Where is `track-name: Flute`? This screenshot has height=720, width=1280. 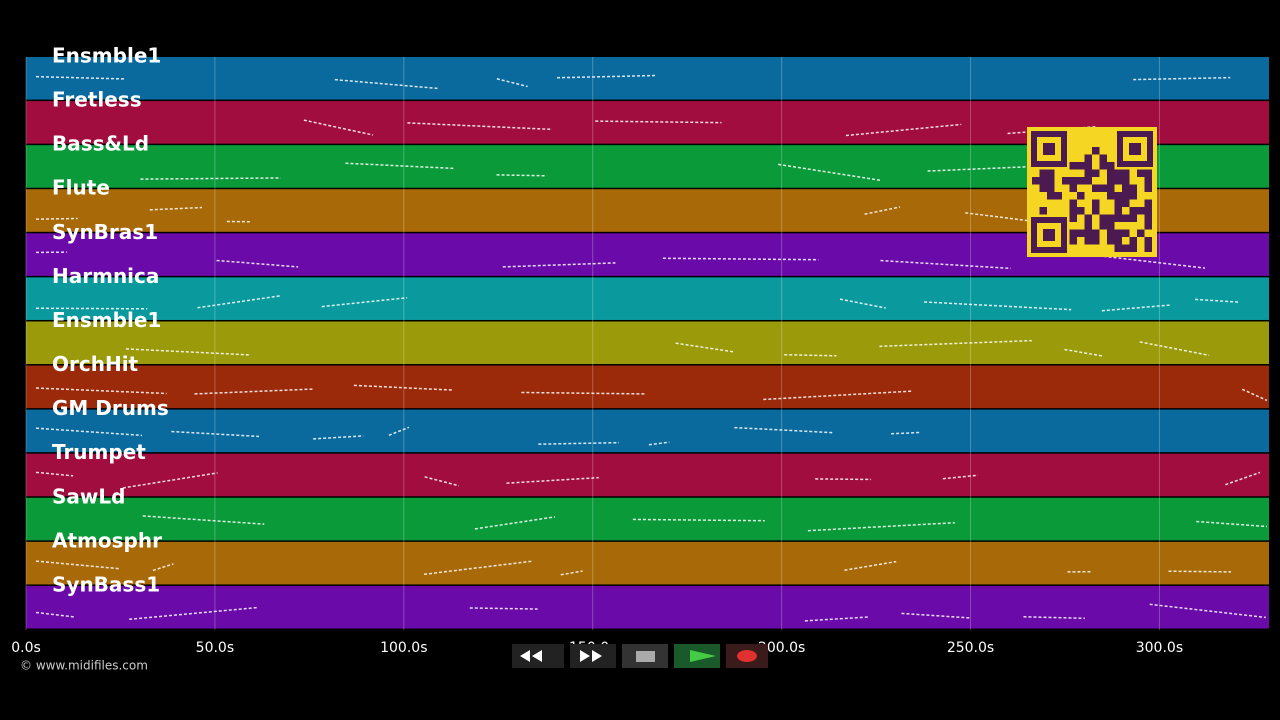 track-name: Flute is located at coordinates (81, 188).